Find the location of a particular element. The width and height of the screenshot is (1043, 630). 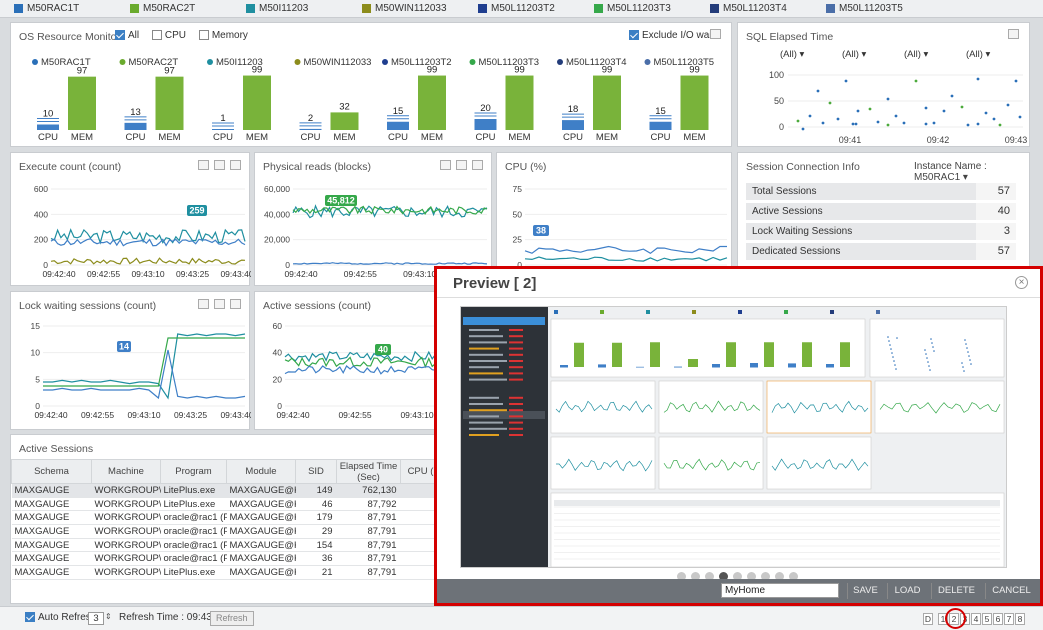

instance-selector: Instance Name : M50RAC1 ▾ is located at coordinates (950, 172).